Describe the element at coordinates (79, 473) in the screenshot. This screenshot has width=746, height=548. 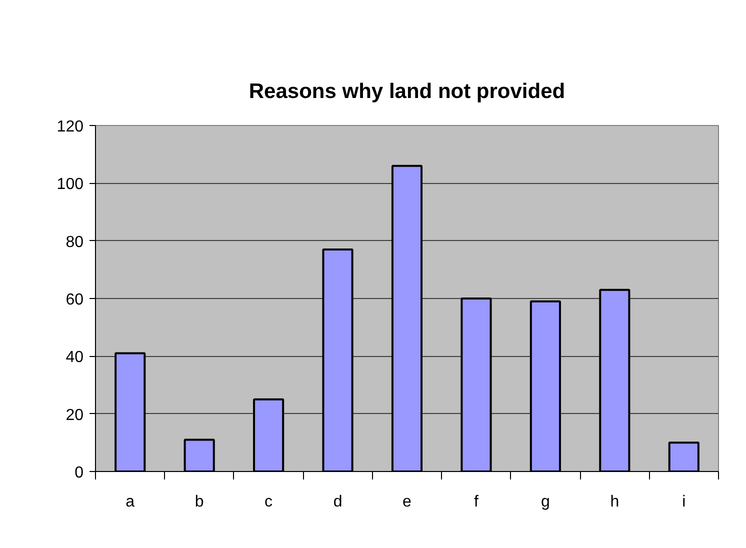
I see `y-tick-label: 0` at that location.